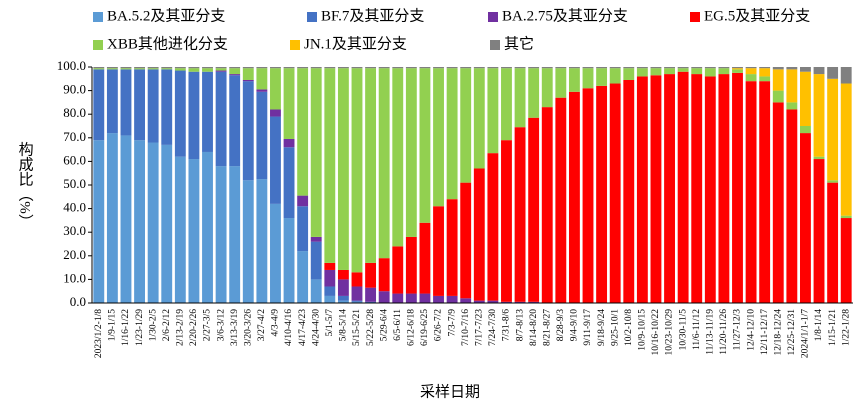 The height and width of the screenshot is (407, 855). I want to click on x-tick-label: 3/27-4/2, so click(262, 325).